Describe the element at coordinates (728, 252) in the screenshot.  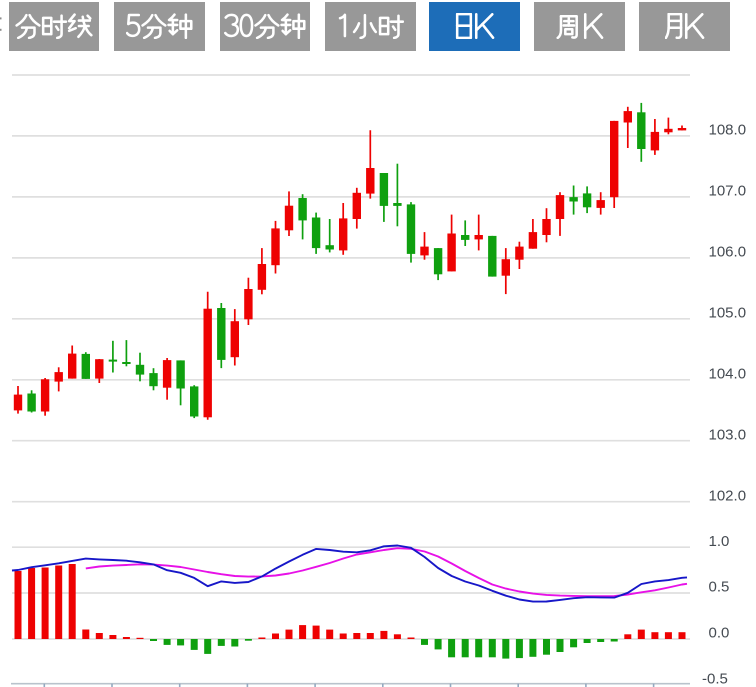
I see `svg-text: 106.0` at that location.